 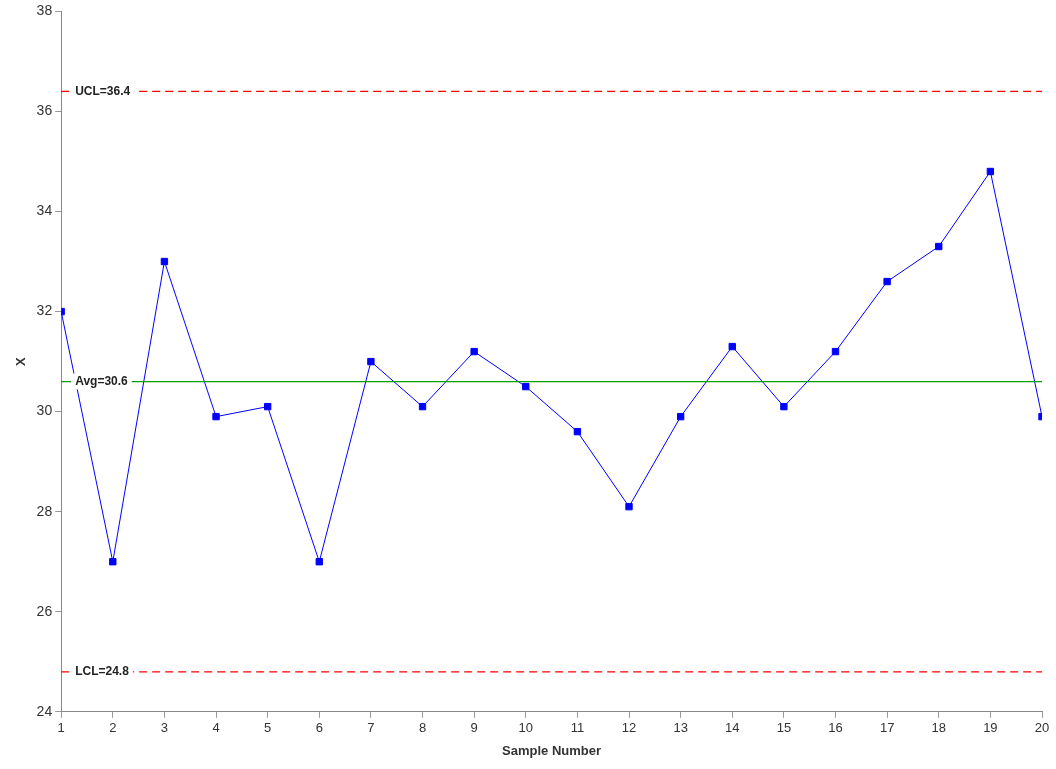 What do you see at coordinates (732, 728) in the screenshot?
I see `x-tick-label: 14` at bounding box center [732, 728].